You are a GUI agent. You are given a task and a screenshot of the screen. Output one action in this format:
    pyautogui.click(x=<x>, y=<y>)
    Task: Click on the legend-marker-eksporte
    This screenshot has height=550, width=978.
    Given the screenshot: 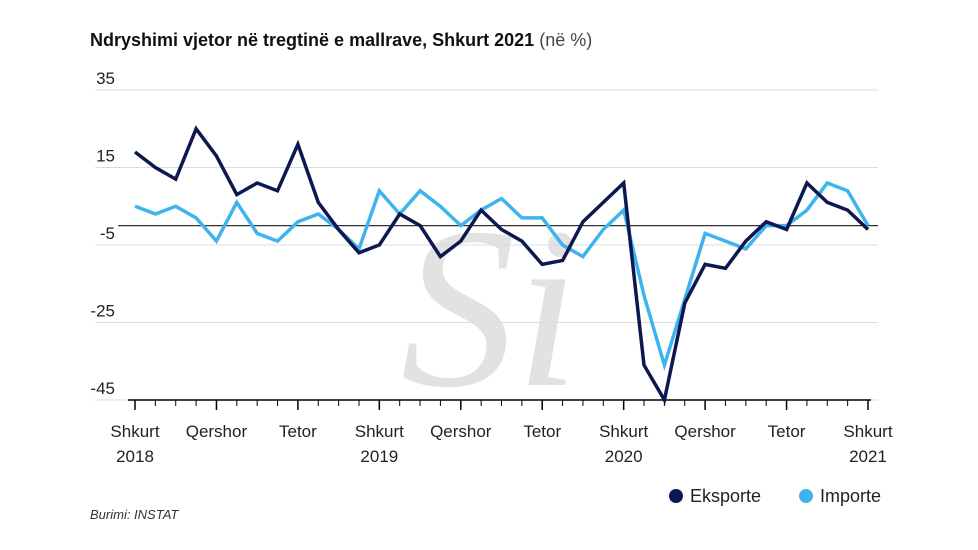 What is the action you would take?
    pyautogui.click(x=676, y=496)
    